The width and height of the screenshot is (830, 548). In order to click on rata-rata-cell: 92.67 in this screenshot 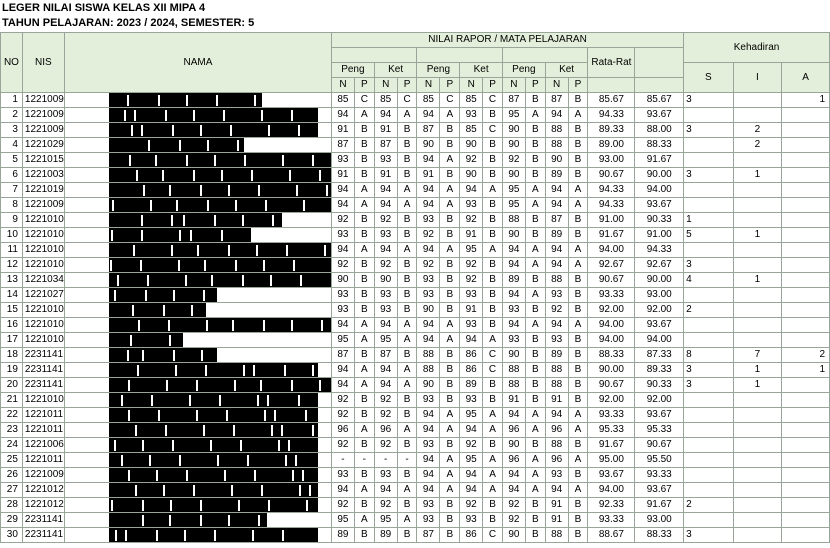, I will do `click(611, 265)`.